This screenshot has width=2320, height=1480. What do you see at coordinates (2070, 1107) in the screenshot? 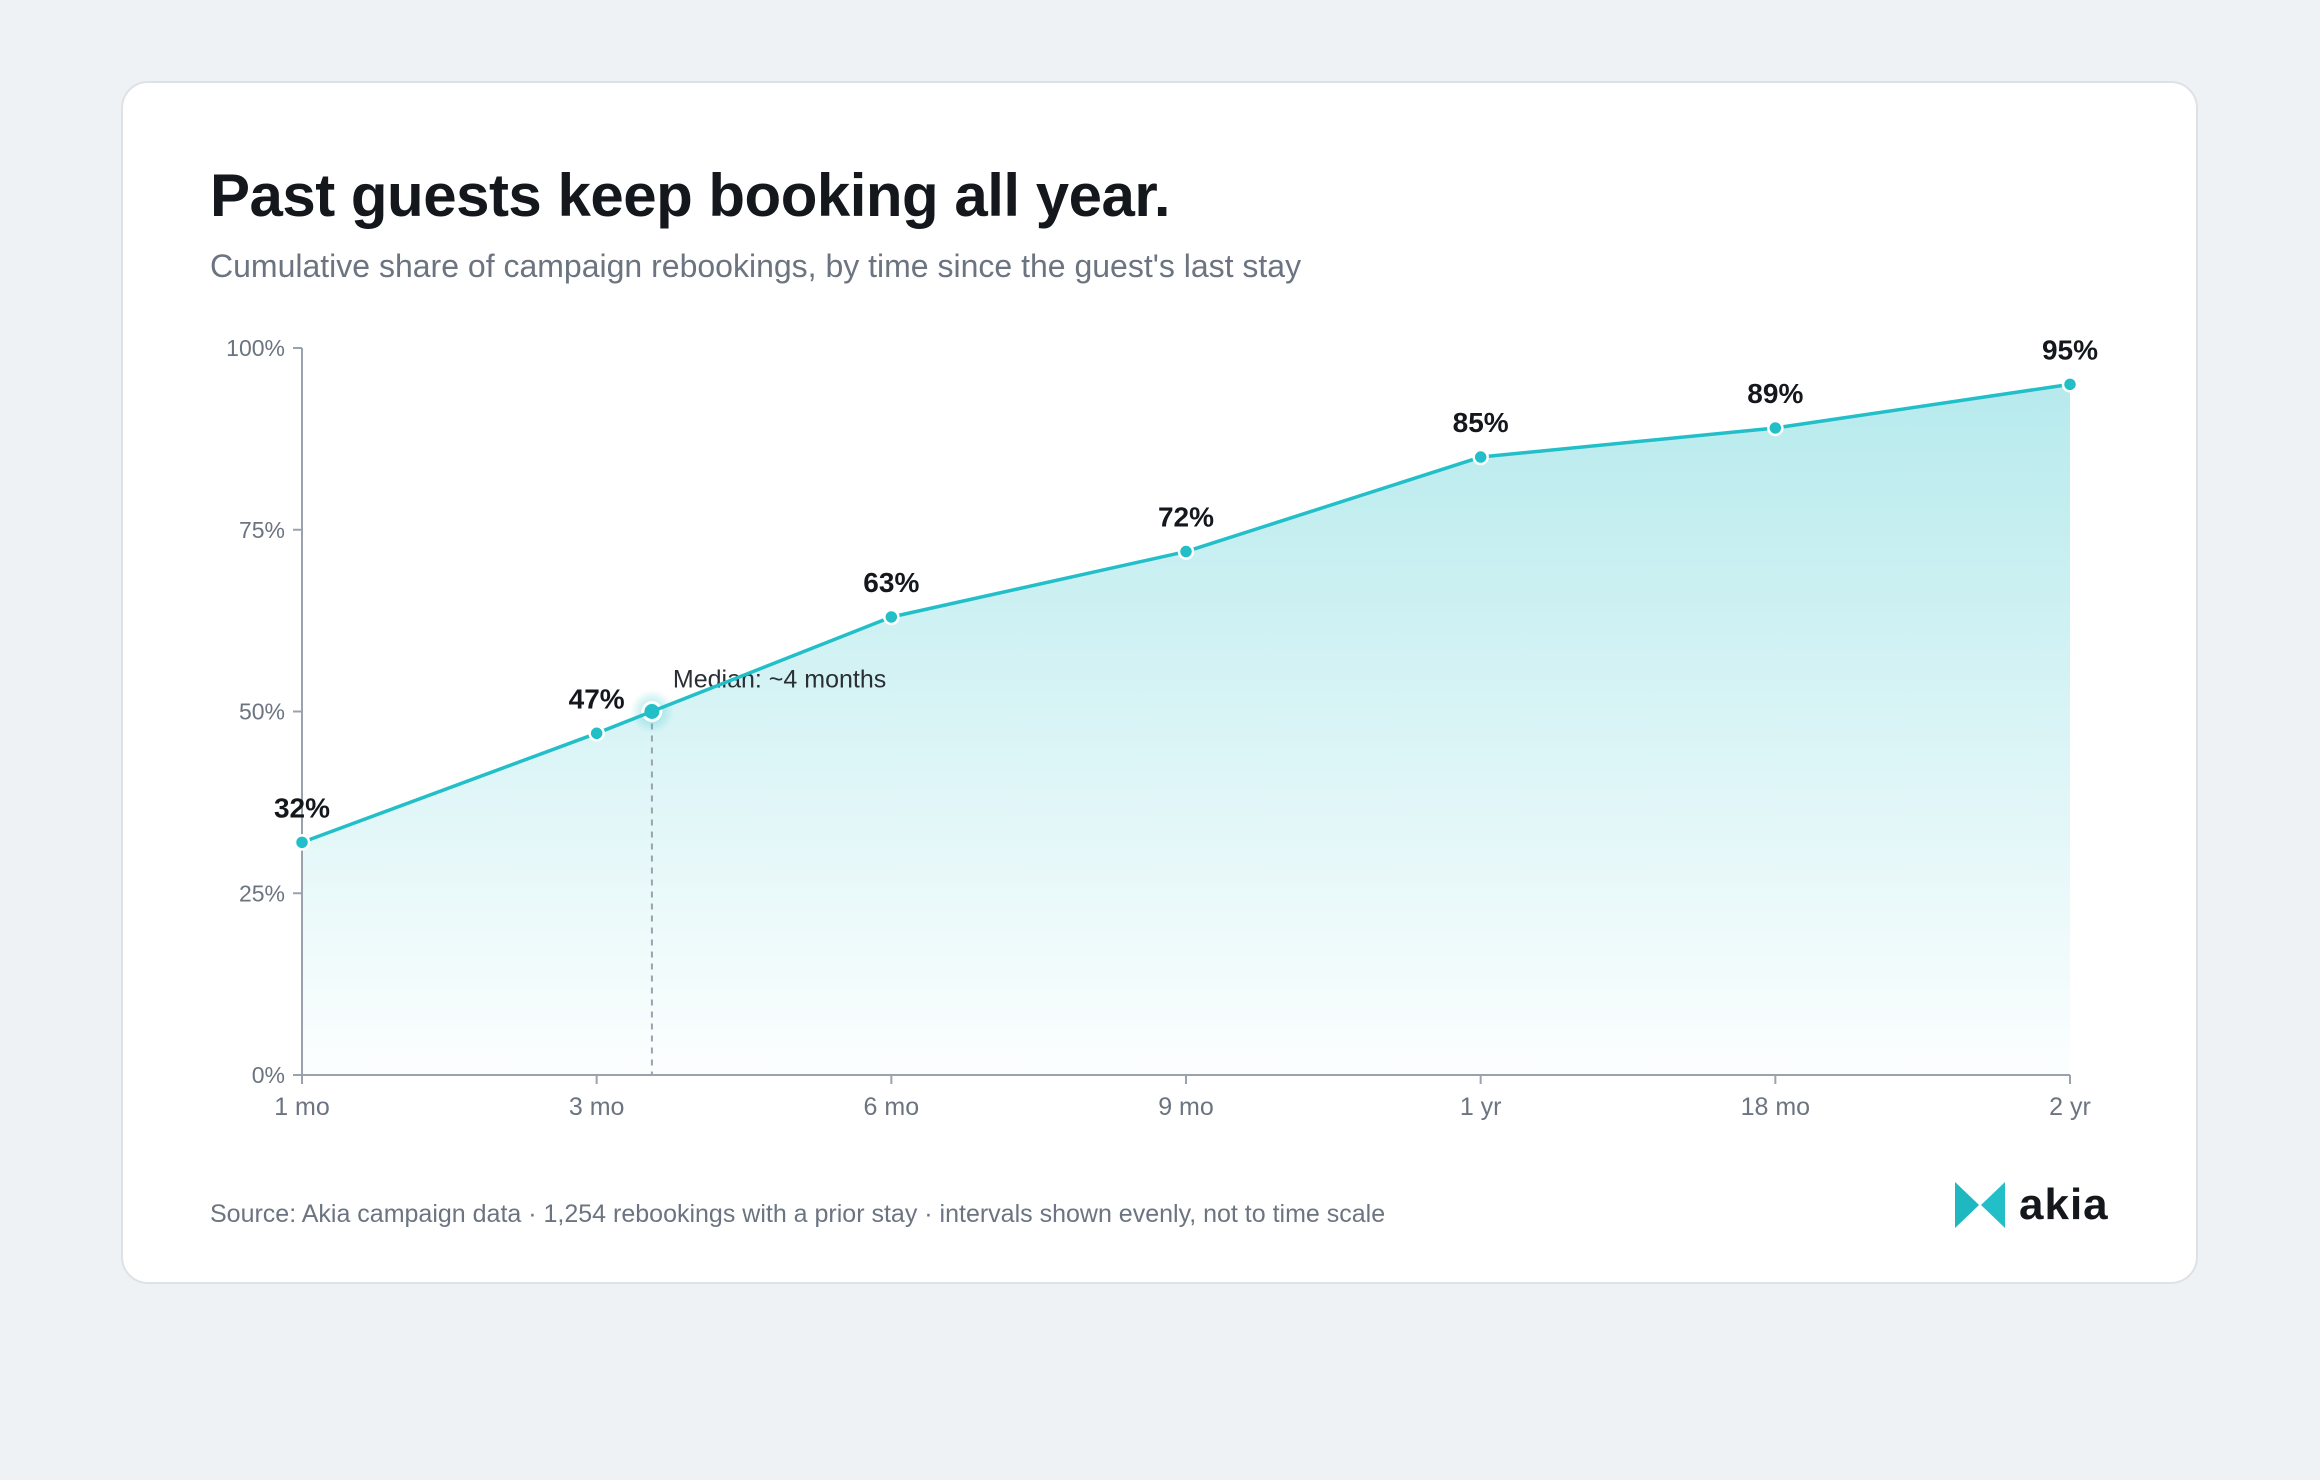
I see `x-tick-label: 2 yr` at bounding box center [2070, 1107].